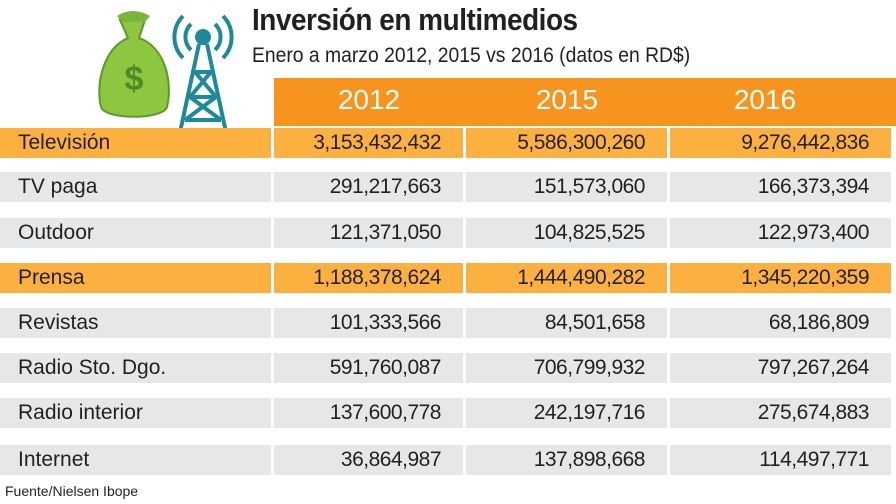 This screenshot has height=504, width=896. I want to click on row-label: Prensa, so click(135, 278).